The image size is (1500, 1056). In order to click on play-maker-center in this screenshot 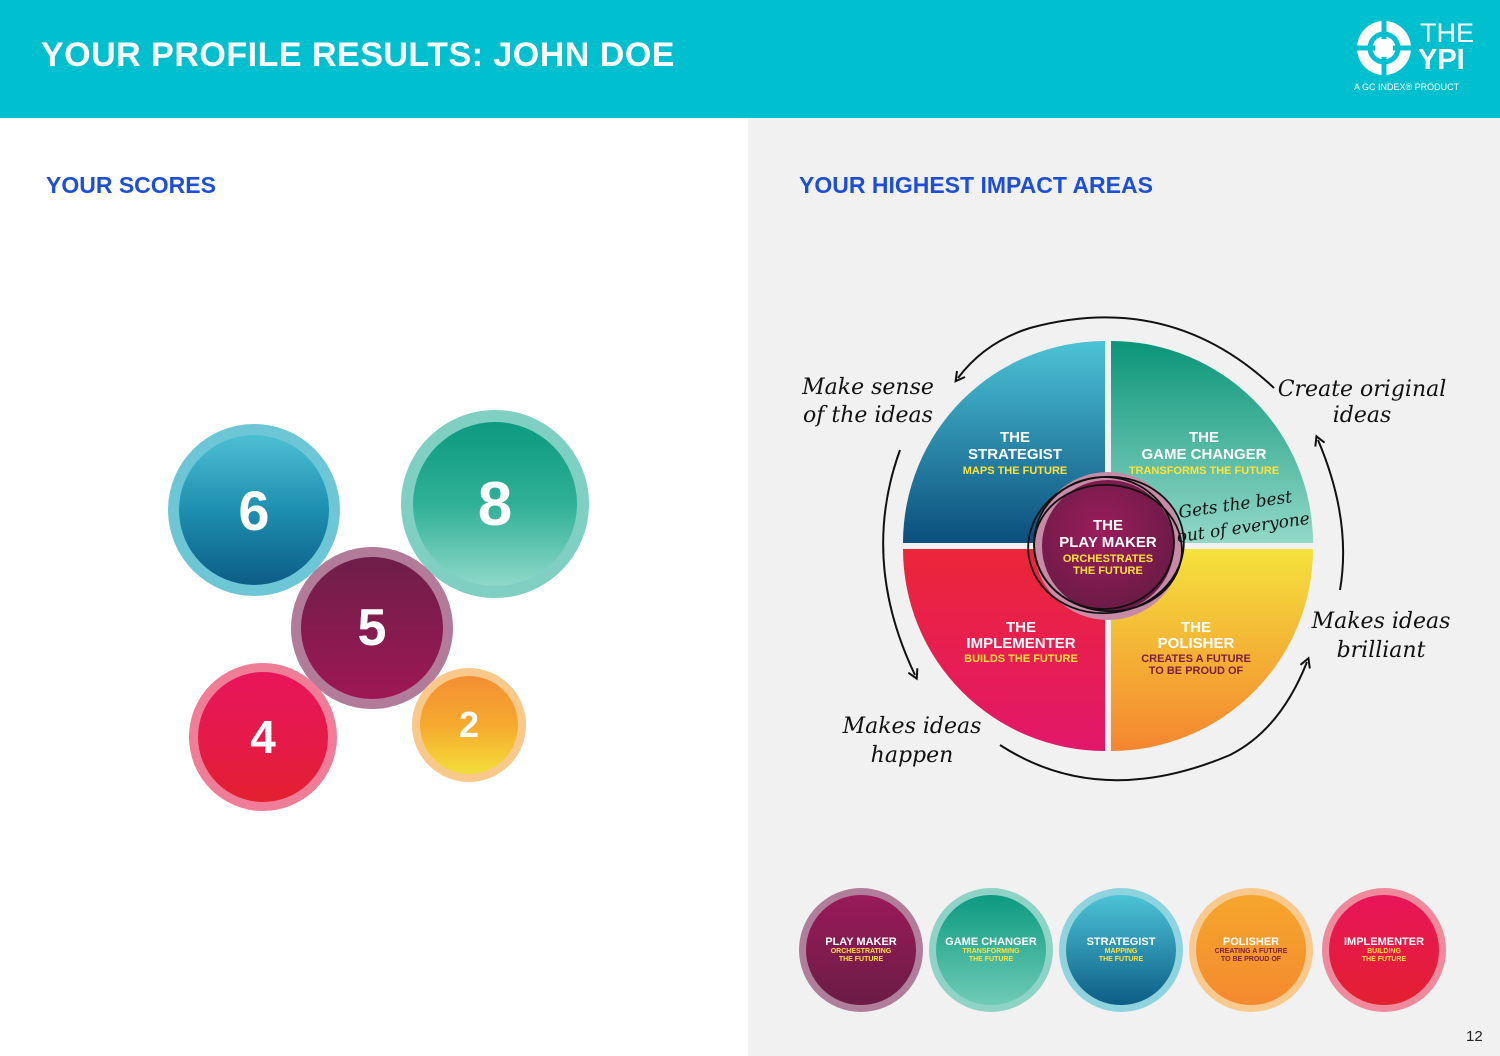, I will do `click(1108, 546)`.